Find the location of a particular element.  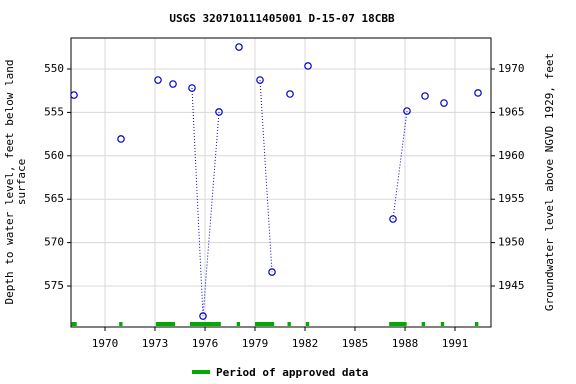

y2-tick-label: 1970 is located at coordinates (511, 68).